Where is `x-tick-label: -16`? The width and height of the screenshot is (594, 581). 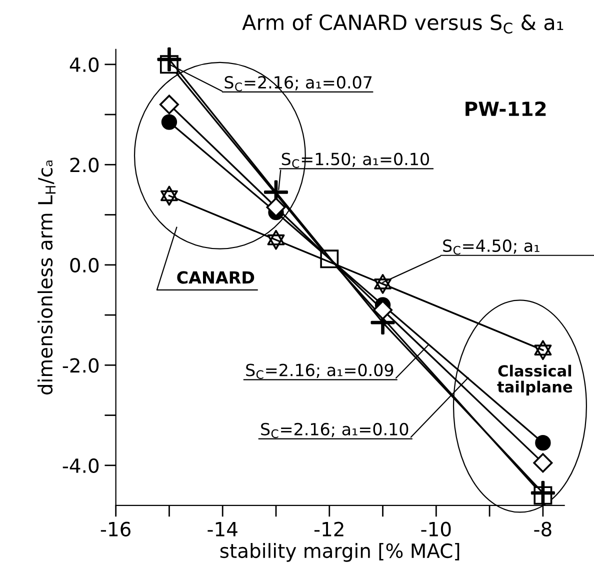 x-tick-label: -16 is located at coordinates (115, 529).